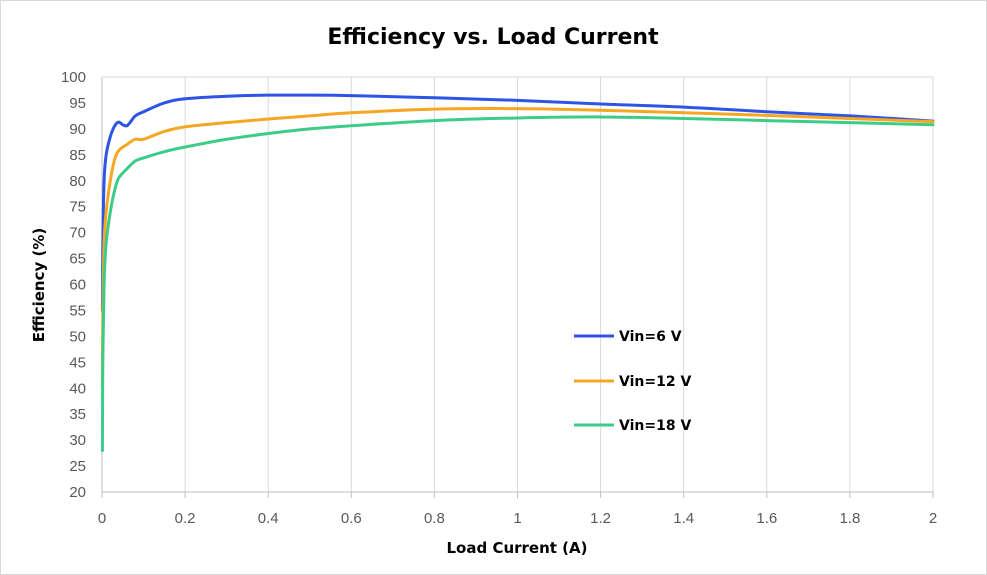 This screenshot has height=575, width=987. What do you see at coordinates (77, 129) in the screenshot?
I see `y-tick-label: 90` at bounding box center [77, 129].